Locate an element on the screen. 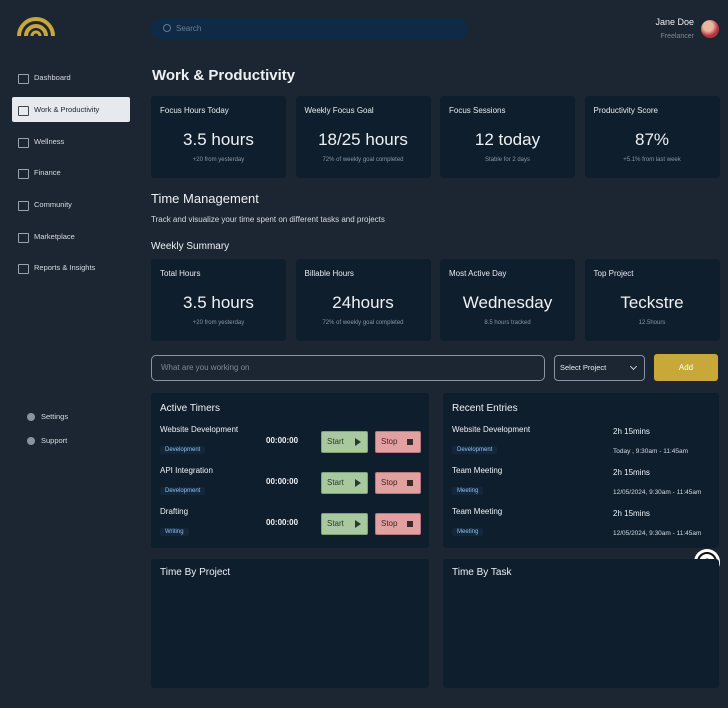 Image resolution: width=728 pixels, height=708 pixels. chevron is located at coordinates (633, 366).